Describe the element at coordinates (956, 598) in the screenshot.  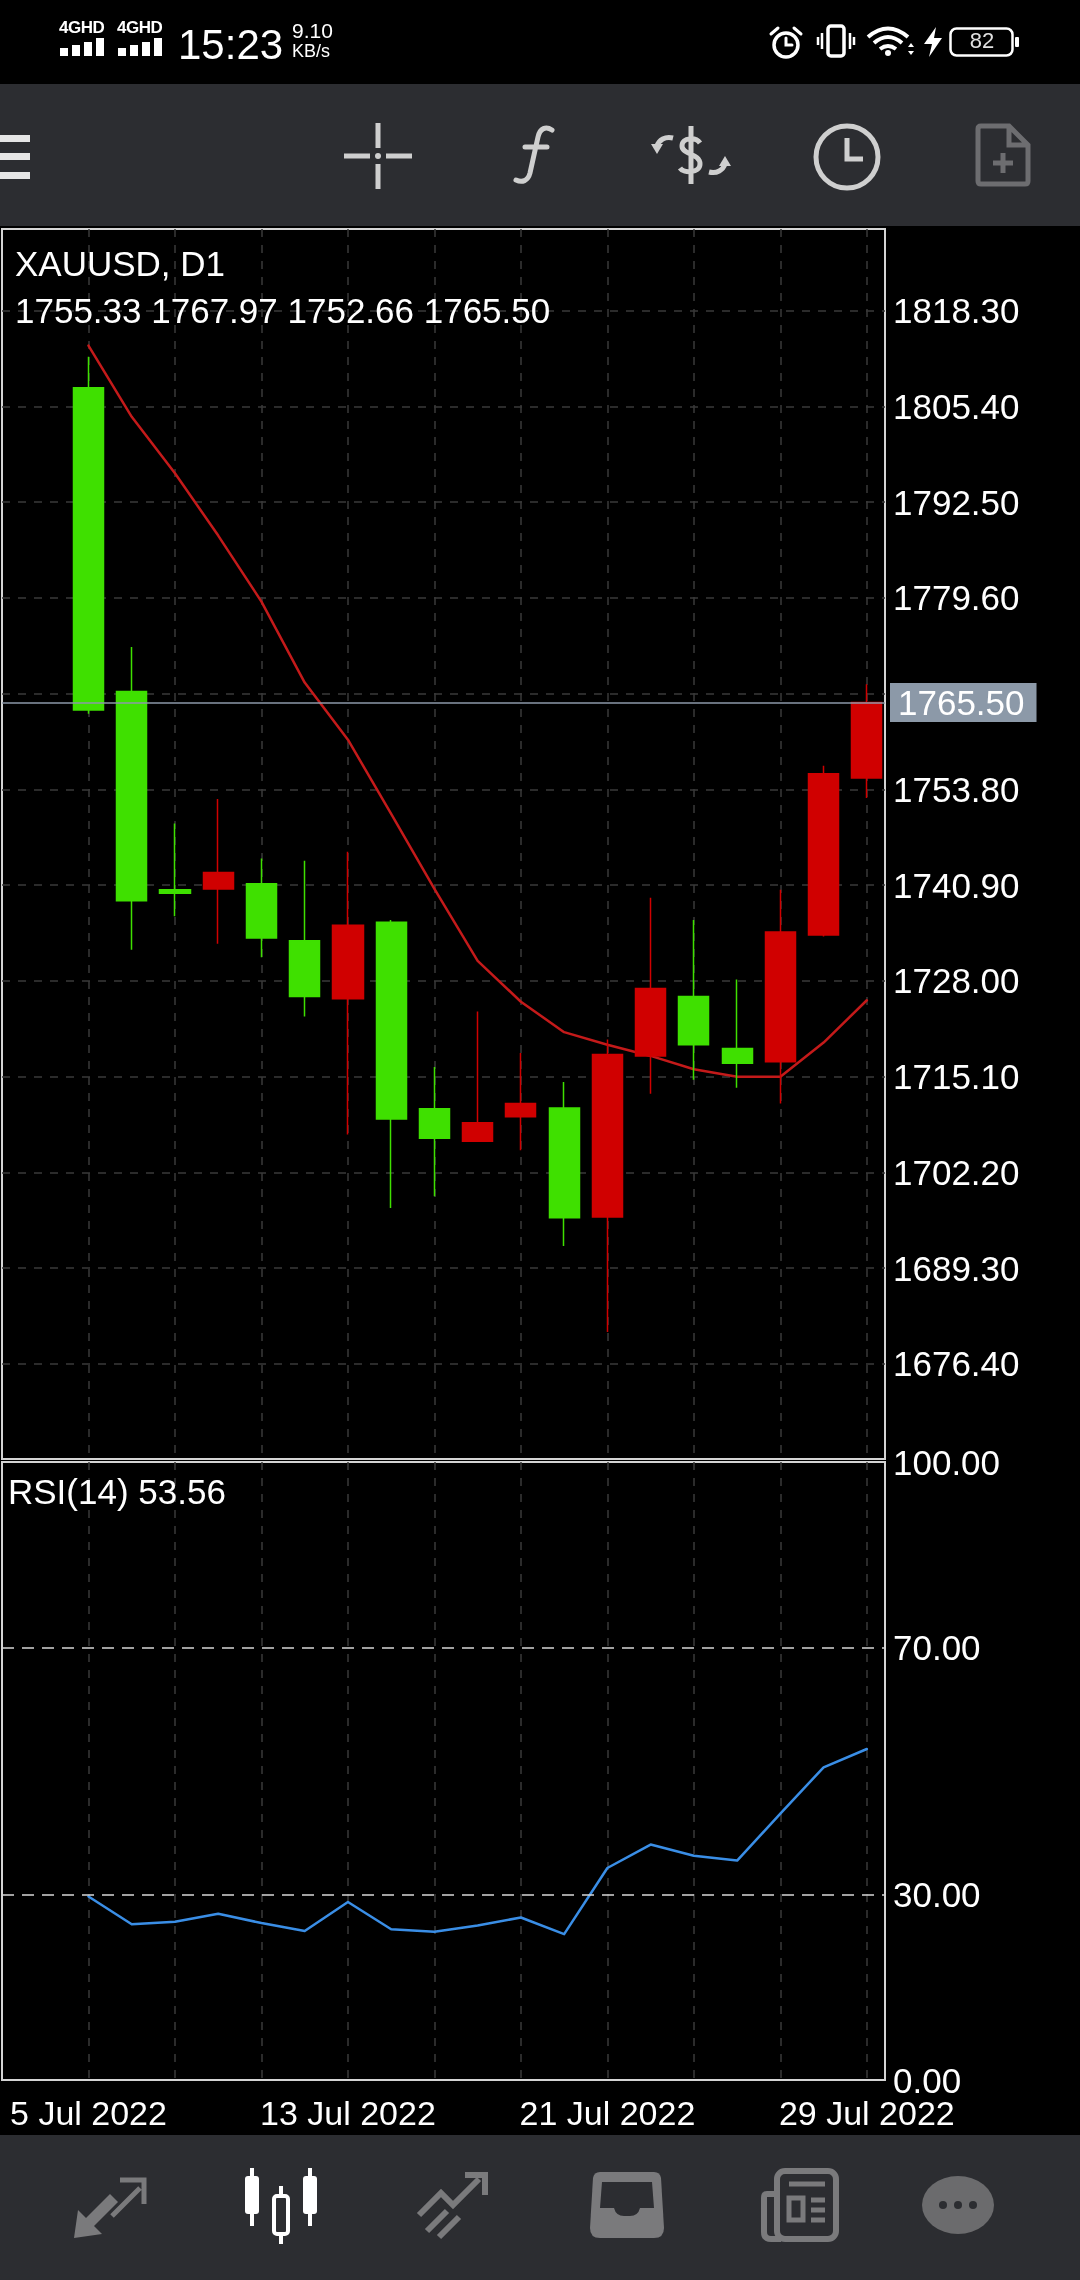
I see `y-tick-label: 1779.60` at that location.